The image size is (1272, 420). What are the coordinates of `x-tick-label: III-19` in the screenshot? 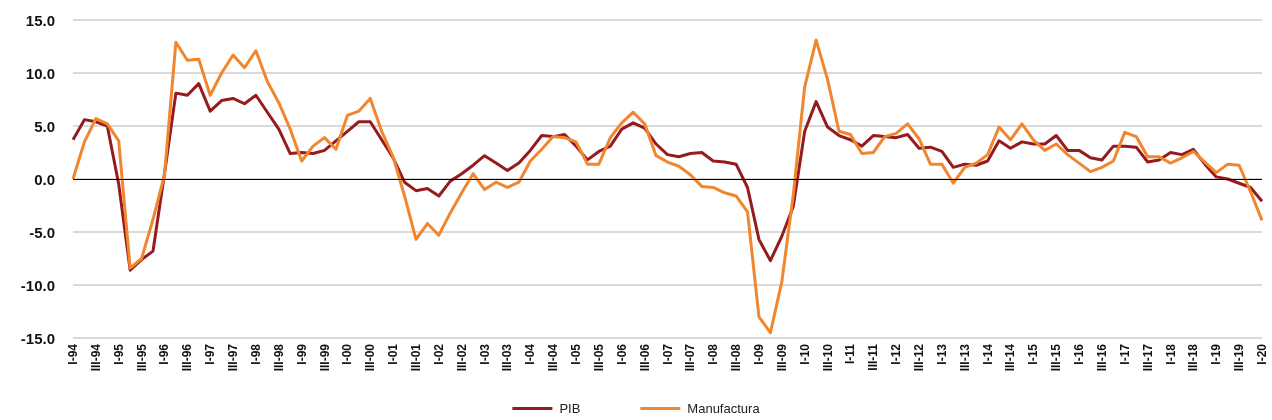 It's located at (1239, 357).